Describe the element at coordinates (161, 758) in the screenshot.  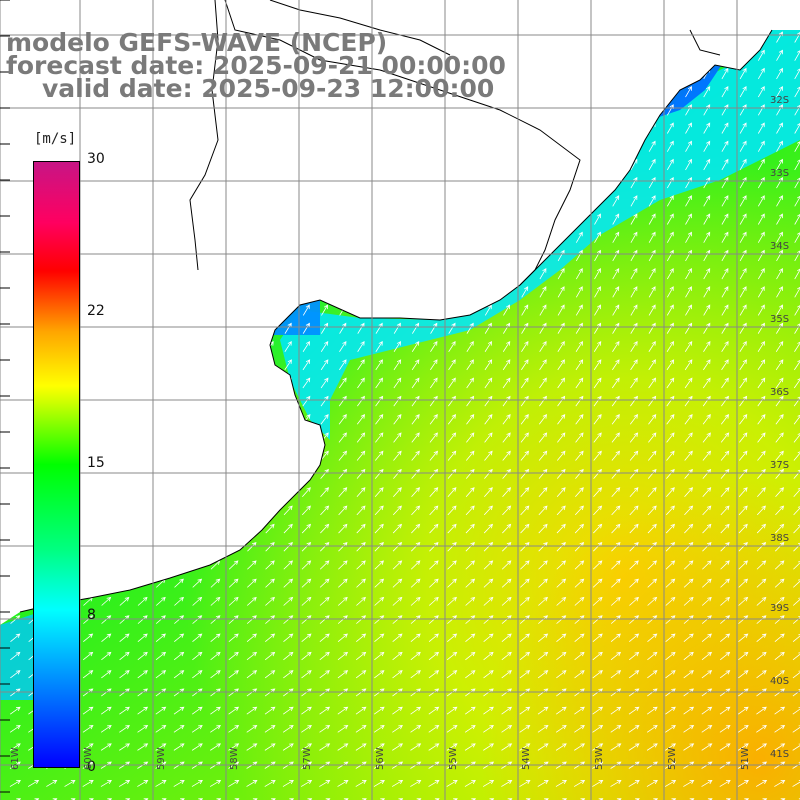
I see `lon-label: 59W` at that location.